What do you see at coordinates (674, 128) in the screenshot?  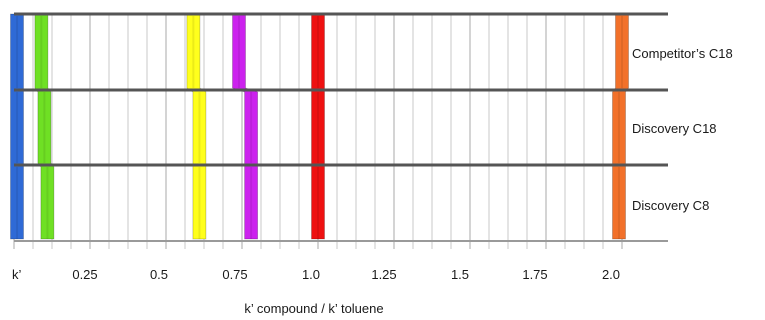 I see `row-label-discovery-c18: Discovery C18` at bounding box center [674, 128].